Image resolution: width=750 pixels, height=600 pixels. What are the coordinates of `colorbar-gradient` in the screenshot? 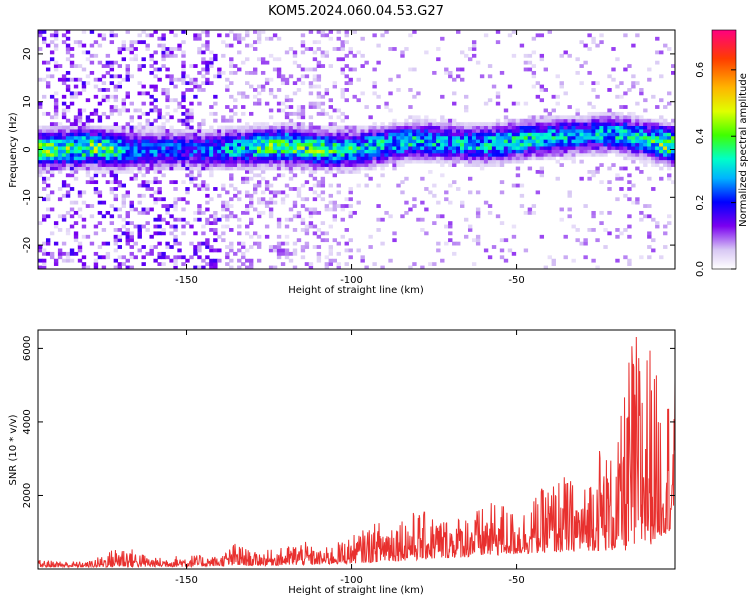 It's located at (724, 149).